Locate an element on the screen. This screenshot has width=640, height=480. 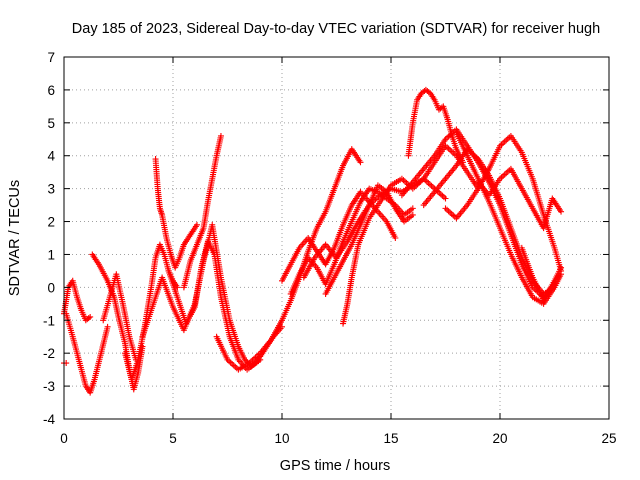
y-tick-label: 6 is located at coordinates (51, 90).